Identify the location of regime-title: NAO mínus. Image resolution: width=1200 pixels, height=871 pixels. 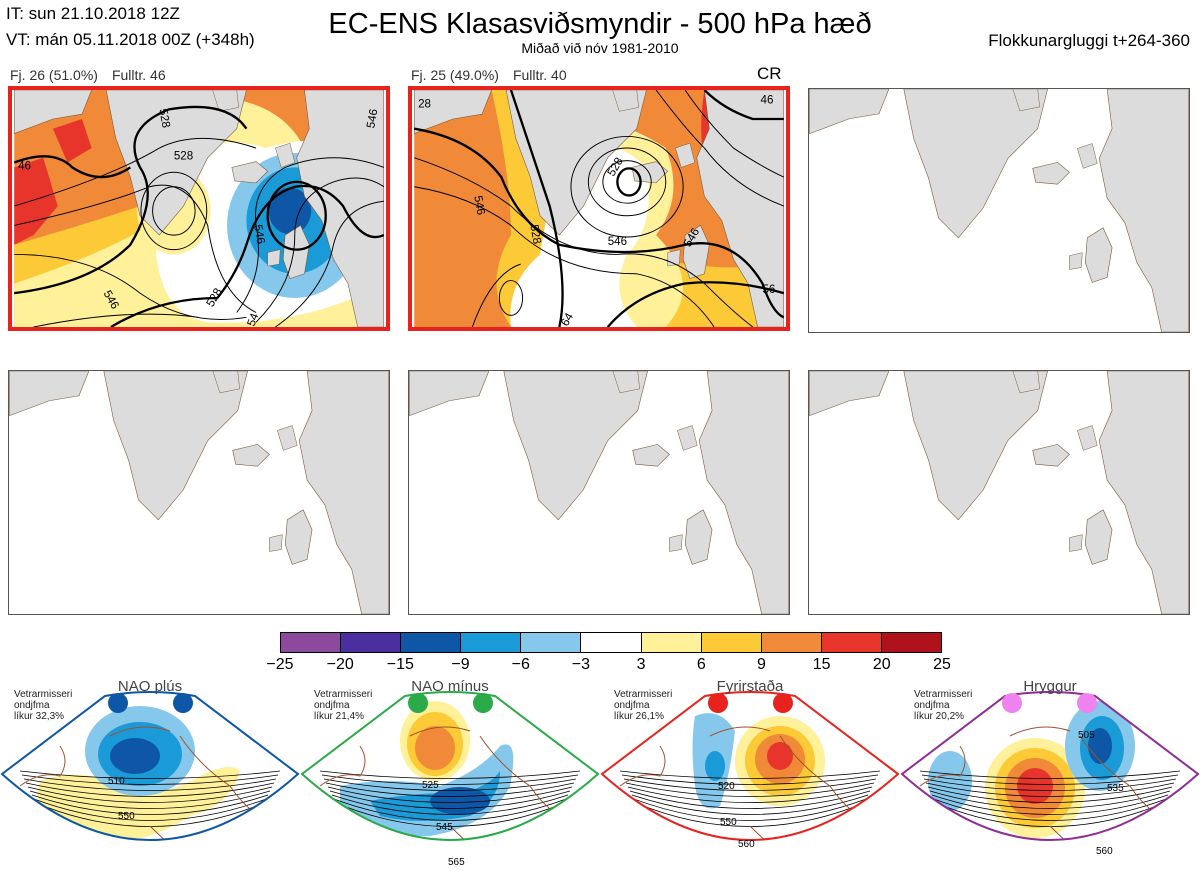
(450, 686).